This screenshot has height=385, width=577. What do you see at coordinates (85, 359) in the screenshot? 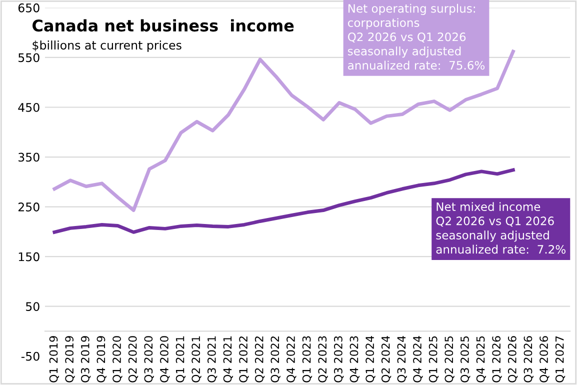
I see `x-tick-label: Q3 2019` at bounding box center [85, 359].